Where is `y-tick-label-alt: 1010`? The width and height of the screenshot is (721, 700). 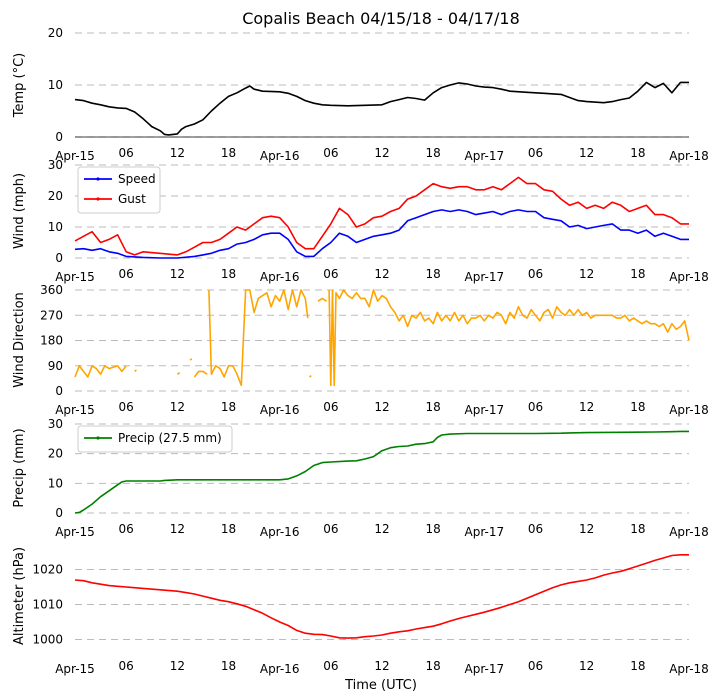
y-tick-label-alt: 1010 is located at coordinates (47, 605).